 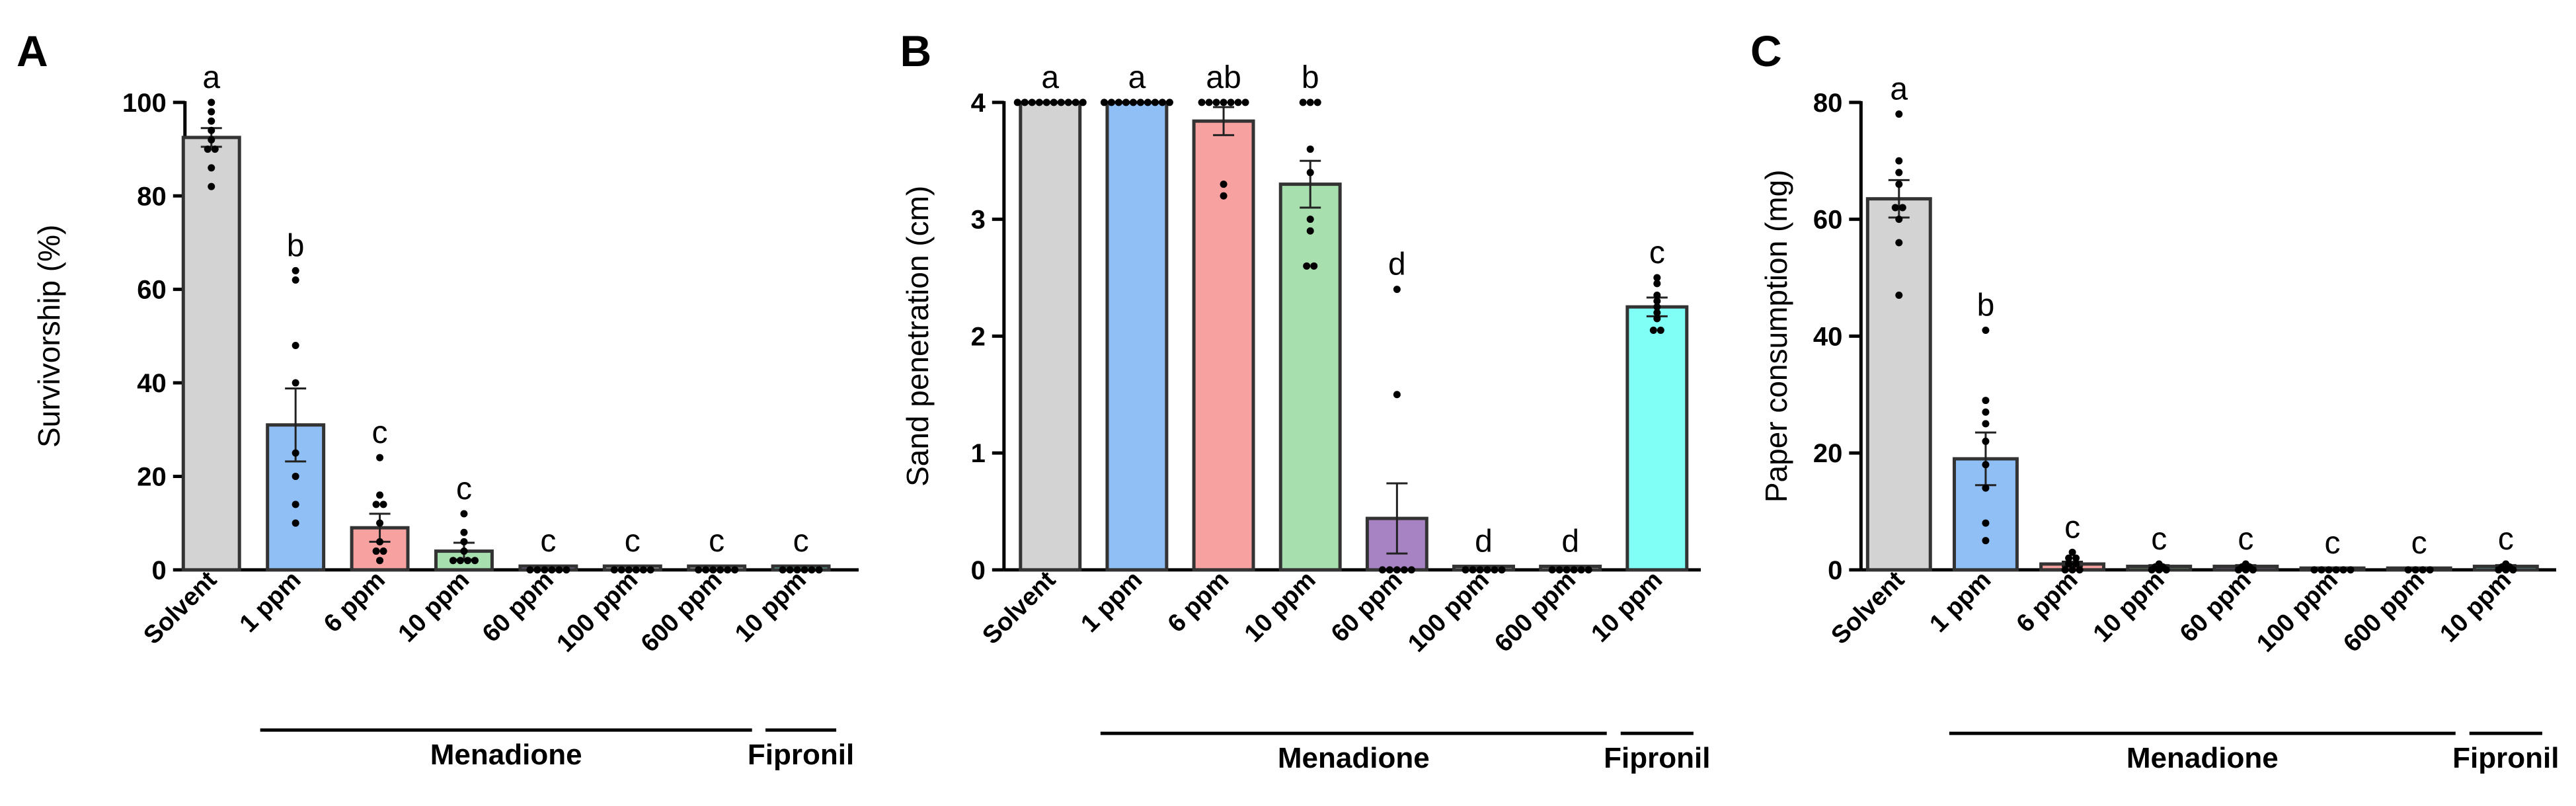 What do you see at coordinates (1354, 758) in the screenshot?
I see `group-label: Menadione` at bounding box center [1354, 758].